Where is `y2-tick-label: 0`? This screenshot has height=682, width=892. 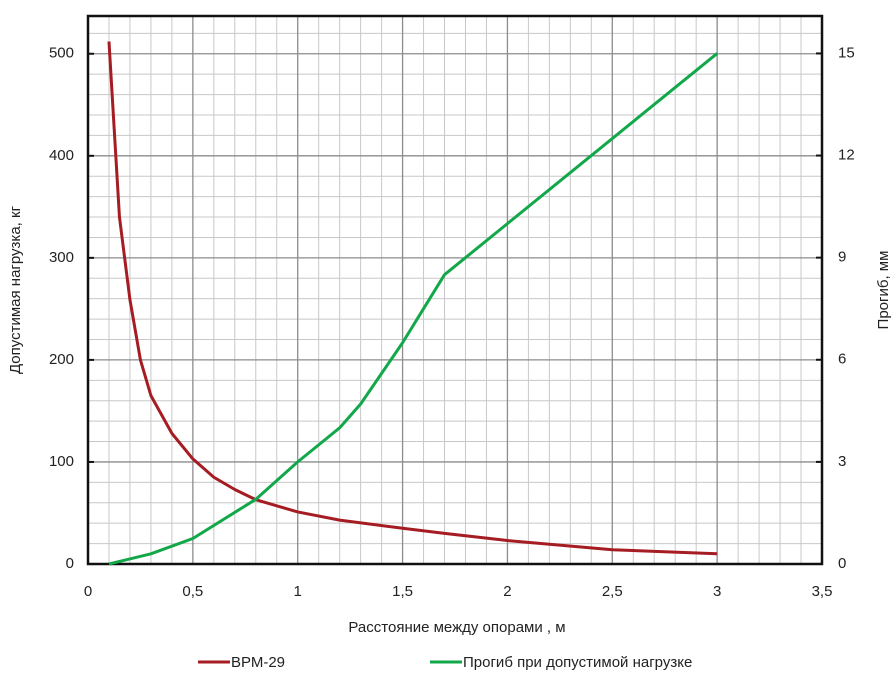 y2-tick-label: 0 is located at coordinates (842, 563).